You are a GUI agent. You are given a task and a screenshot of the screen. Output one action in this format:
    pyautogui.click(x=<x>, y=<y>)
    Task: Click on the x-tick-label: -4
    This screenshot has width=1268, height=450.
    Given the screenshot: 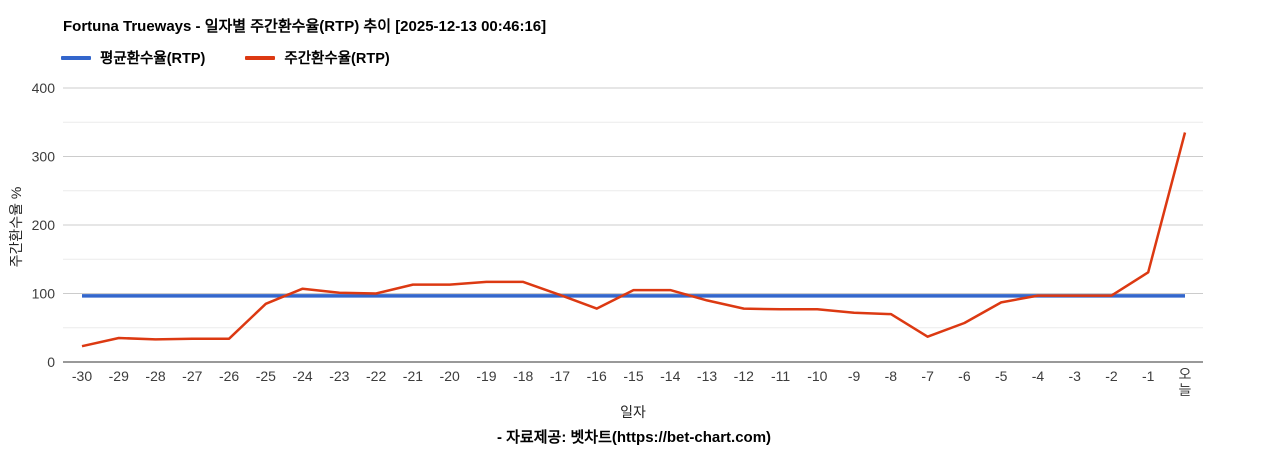 What is the action you would take?
    pyautogui.click(x=1038, y=376)
    